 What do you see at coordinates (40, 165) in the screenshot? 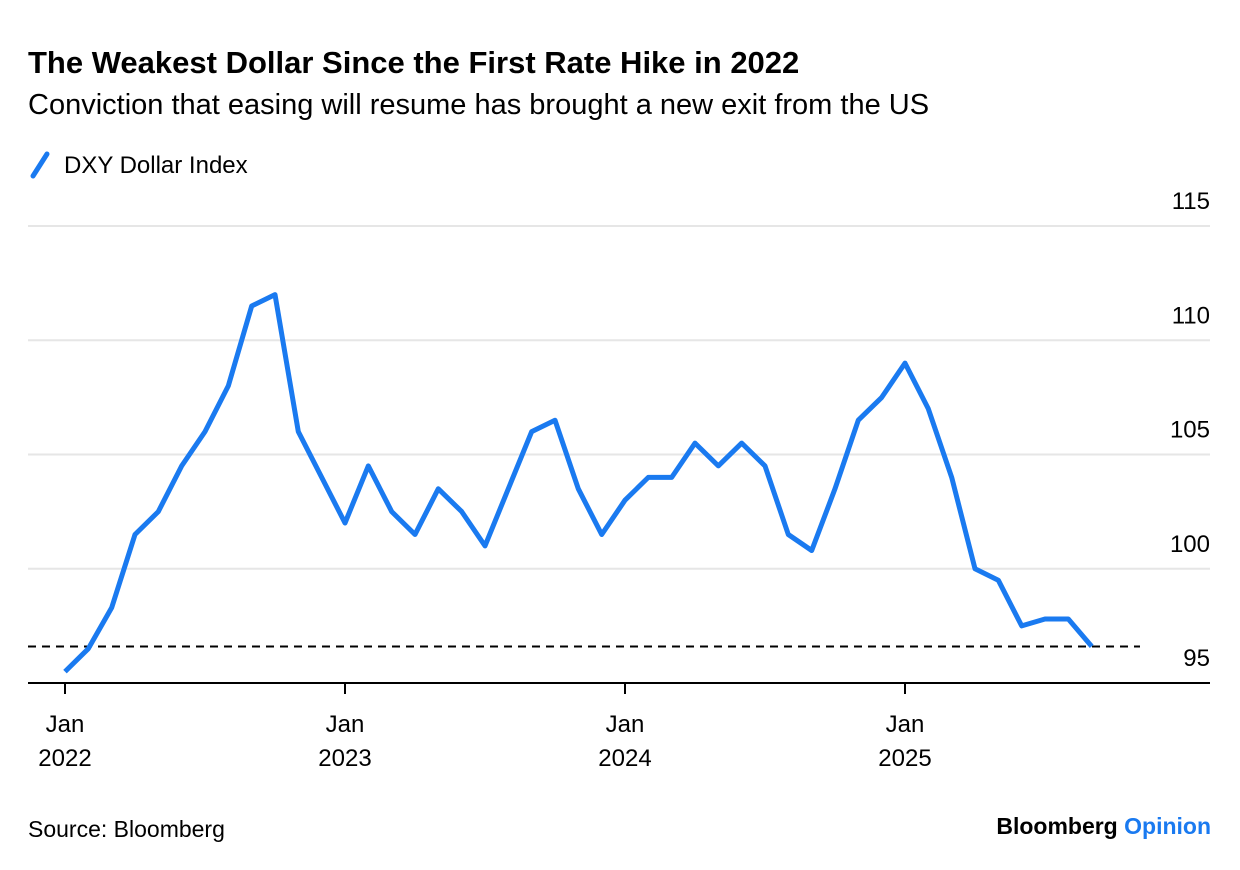
I see `legend-swatch` at bounding box center [40, 165].